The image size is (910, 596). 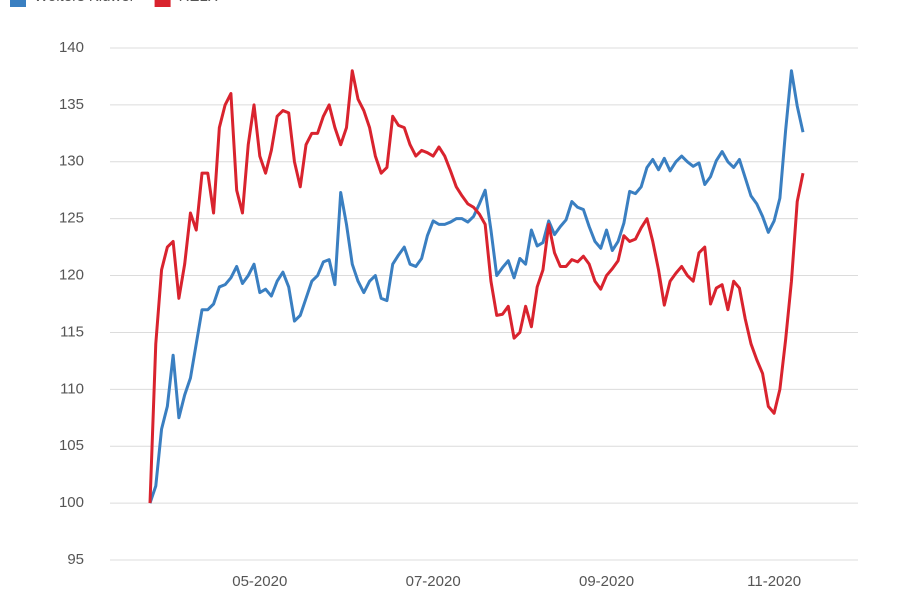 I want to click on y-tick-label: 120, so click(x=71, y=275).